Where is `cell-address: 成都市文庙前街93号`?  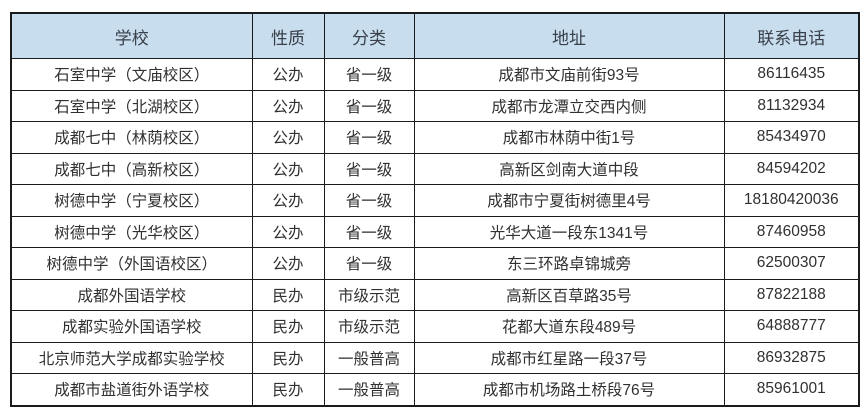 cell-address: 成都市文庙前街93号 is located at coordinates (569, 74).